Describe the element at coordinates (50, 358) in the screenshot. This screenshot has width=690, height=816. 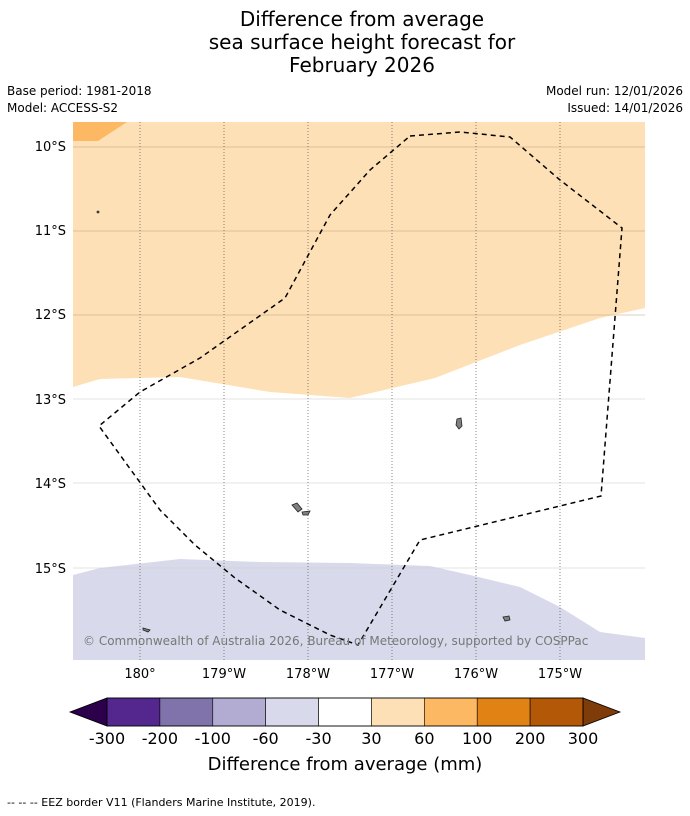
I see `latitude-labels: 10°S 11°S 12°S 13°S 14°S 15°S` at that location.